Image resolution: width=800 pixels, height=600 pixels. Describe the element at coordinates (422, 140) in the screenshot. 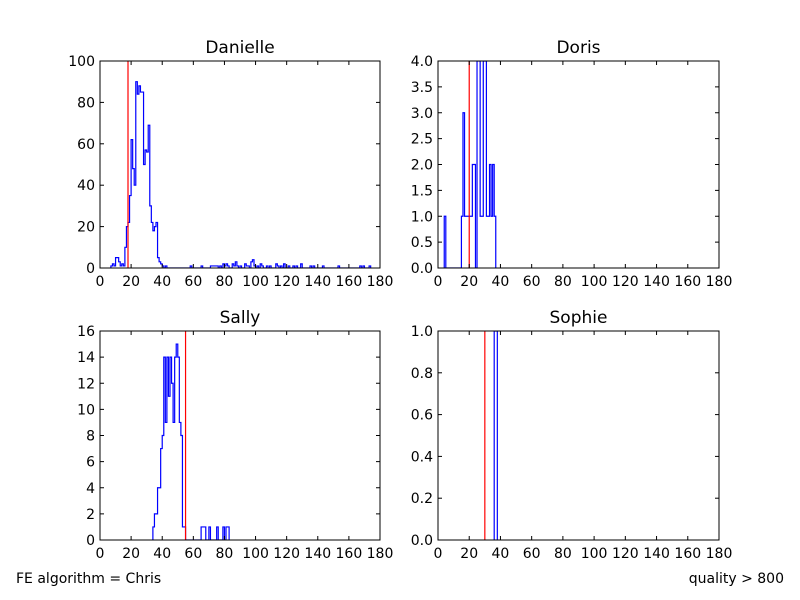

I see `y-tick-label: 2.5` at that location.